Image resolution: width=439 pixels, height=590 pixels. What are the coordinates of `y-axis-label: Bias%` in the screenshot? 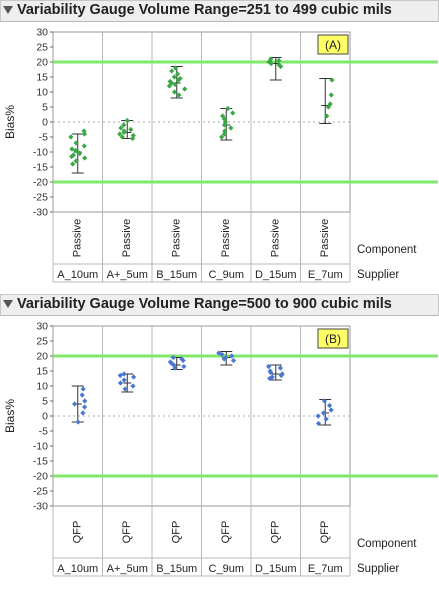 It's located at (10, 122).